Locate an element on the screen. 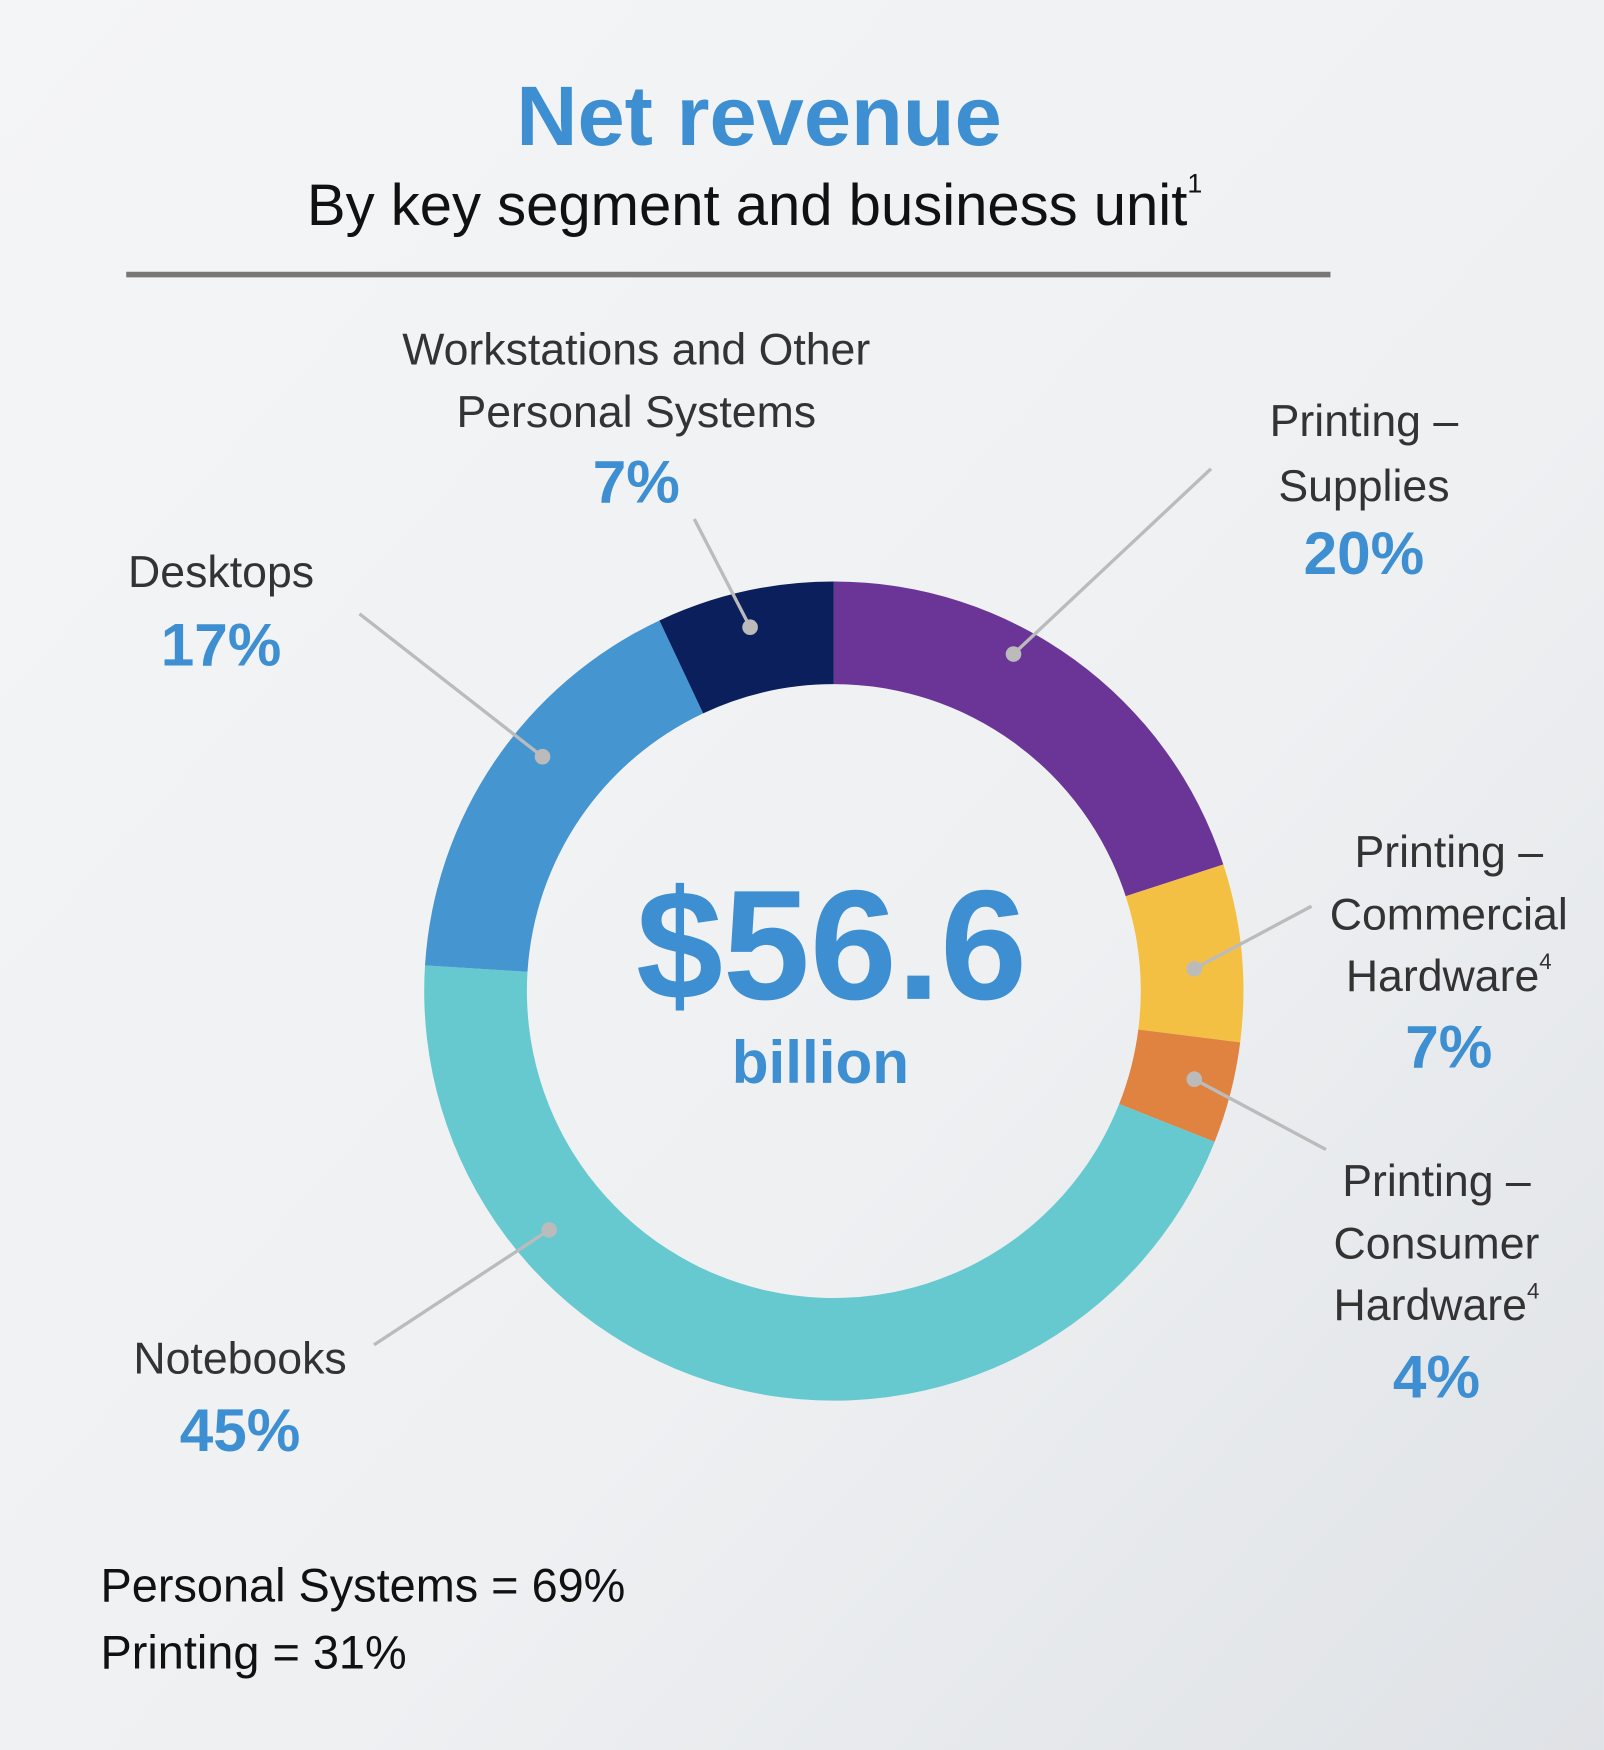 The width and height of the screenshot is (1604, 1750). value-label: 4% is located at coordinates (1436, 1377).